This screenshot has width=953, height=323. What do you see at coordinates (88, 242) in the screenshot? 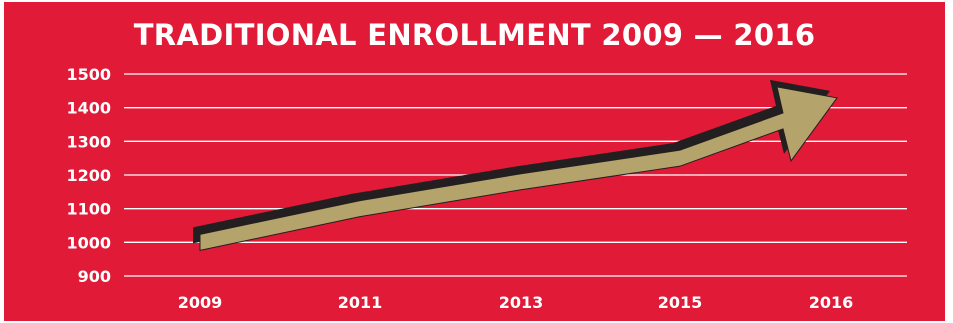
I see `y-tick-label: 1000` at bounding box center [88, 242].